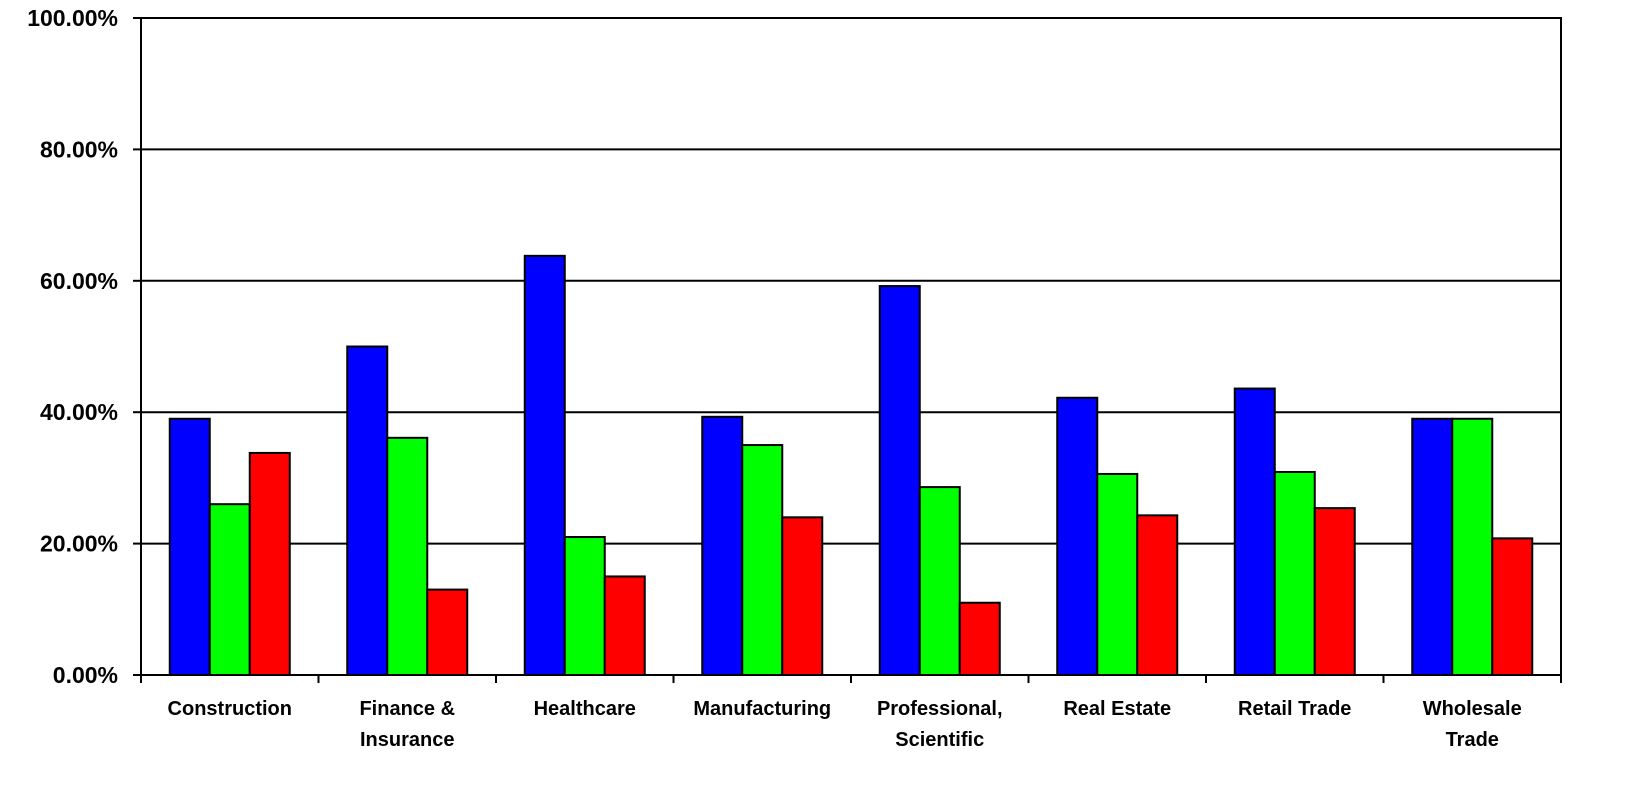  I want to click on x-category-label-line: Retail Trade, so click(1294, 709).